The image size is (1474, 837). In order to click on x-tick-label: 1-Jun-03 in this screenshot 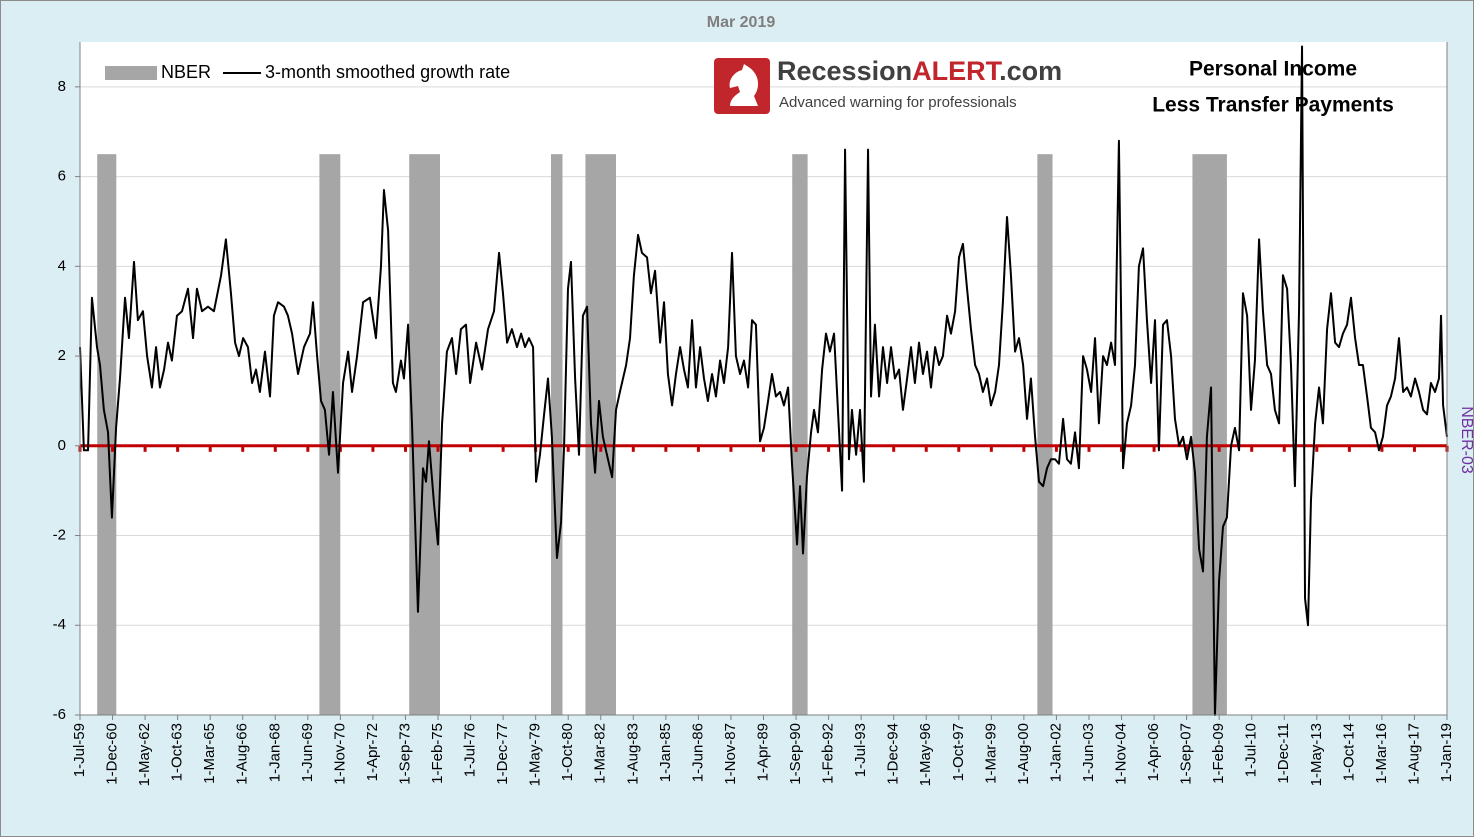, I will do `click(1088, 752)`.